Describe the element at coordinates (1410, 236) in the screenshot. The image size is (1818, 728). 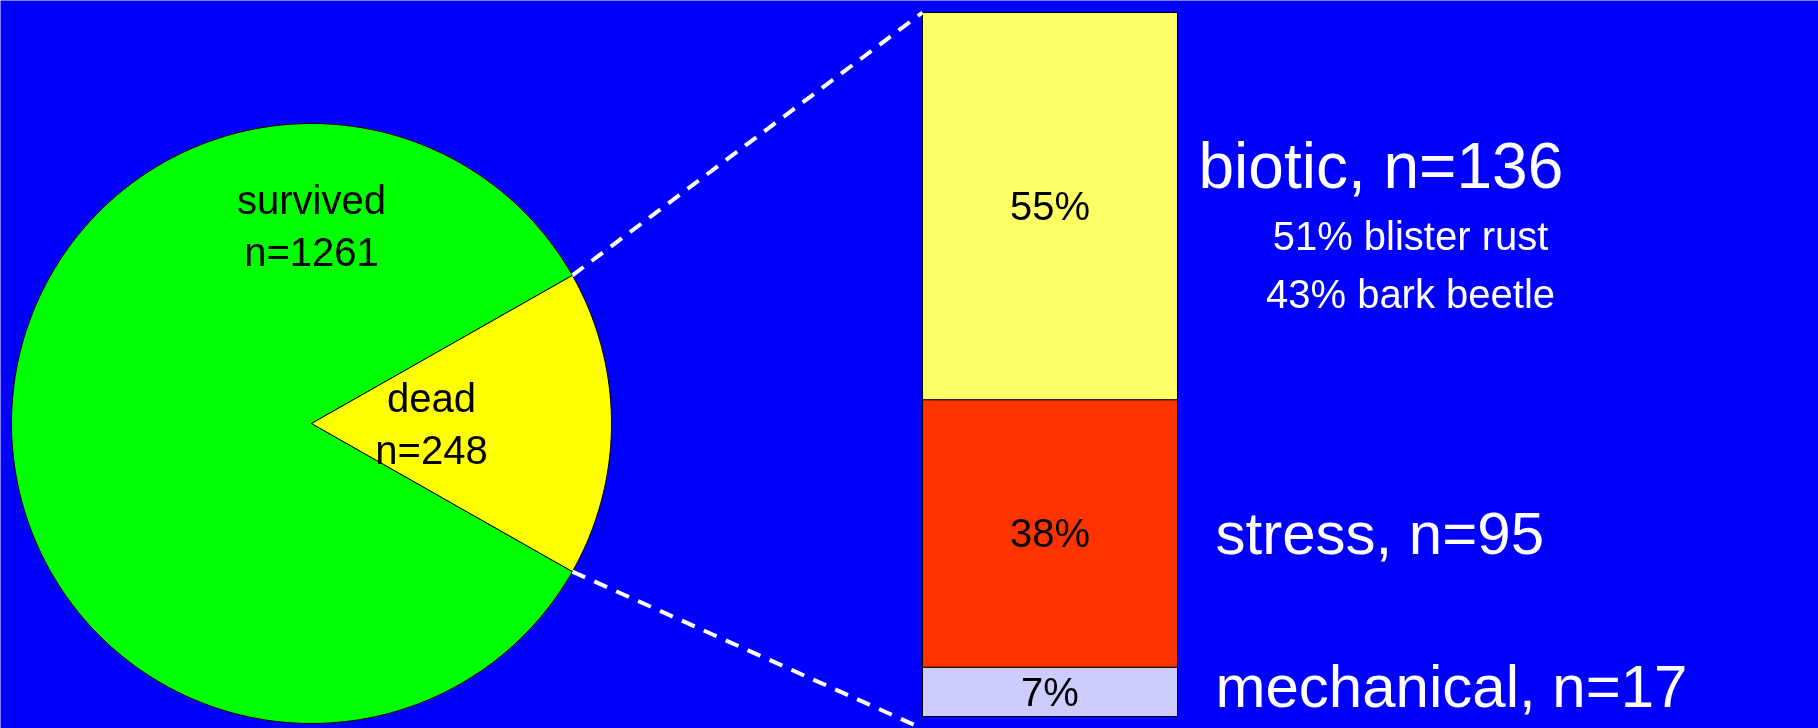
I see `text: 51% blister rust` at that location.